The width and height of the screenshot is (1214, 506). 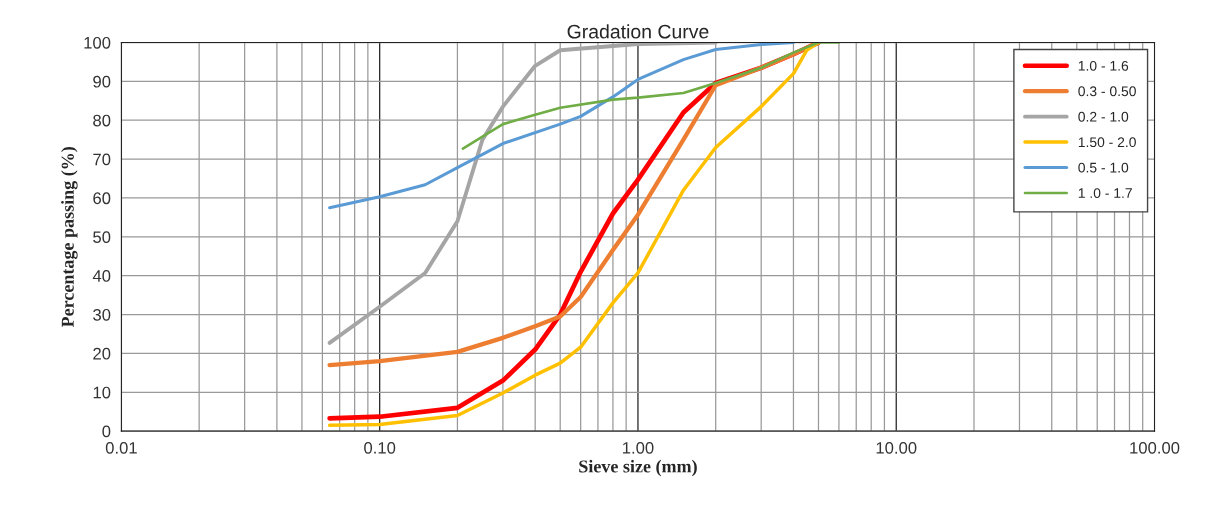 I want to click on legend-label: 1 .0 - 1.7, so click(x=1105, y=193).